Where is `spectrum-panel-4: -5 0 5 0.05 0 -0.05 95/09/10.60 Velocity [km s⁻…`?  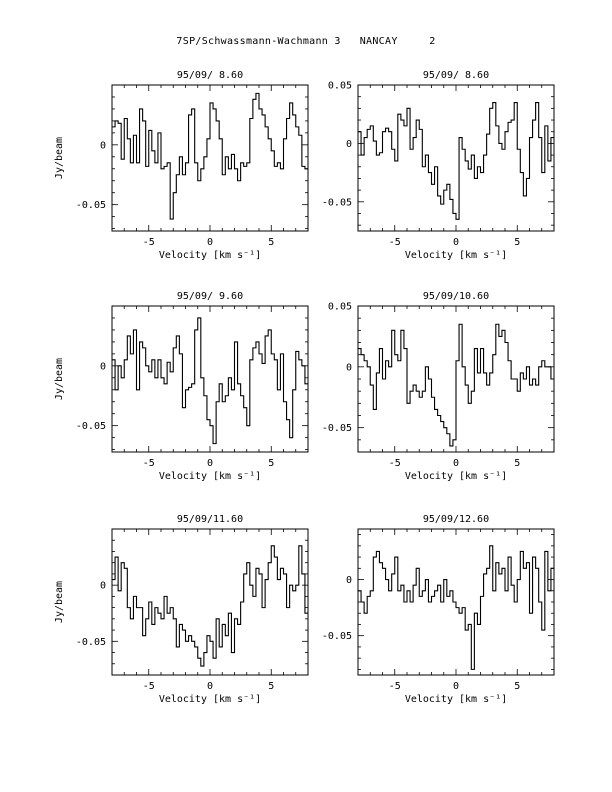 spectrum-panel-4: -5 0 5 0.05 0 -0.05 95/09/10.60 Velocity [km s⁻… is located at coordinates (438, 386).